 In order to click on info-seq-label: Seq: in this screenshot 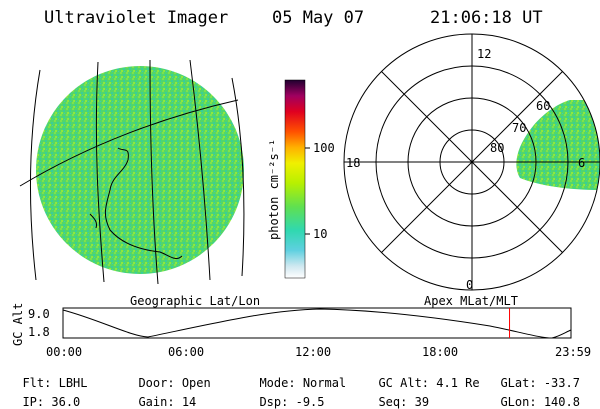, I will do `click(393, 402)`.